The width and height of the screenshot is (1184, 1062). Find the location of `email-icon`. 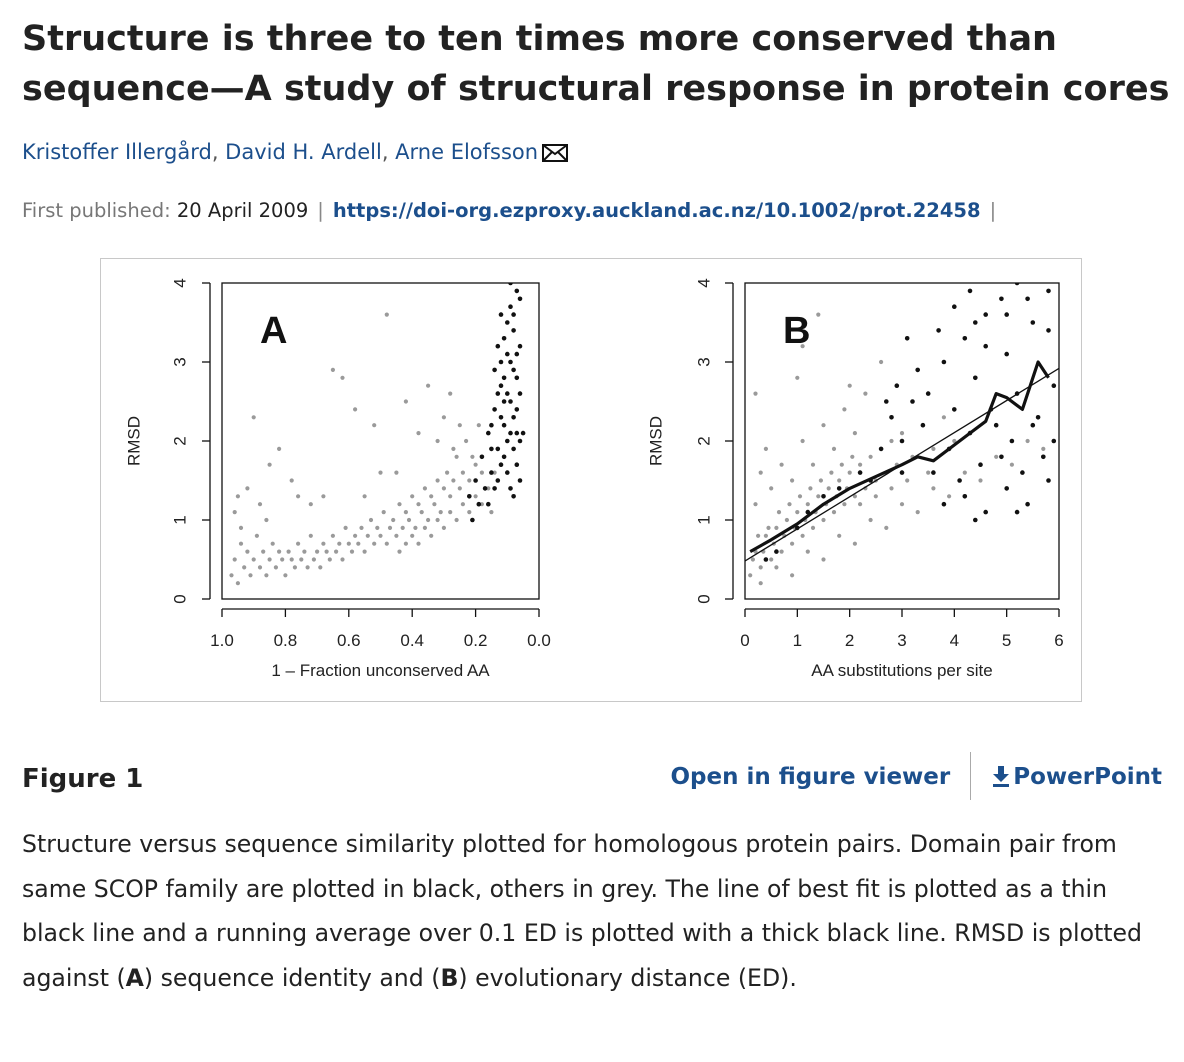

email-icon is located at coordinates (555, 155).